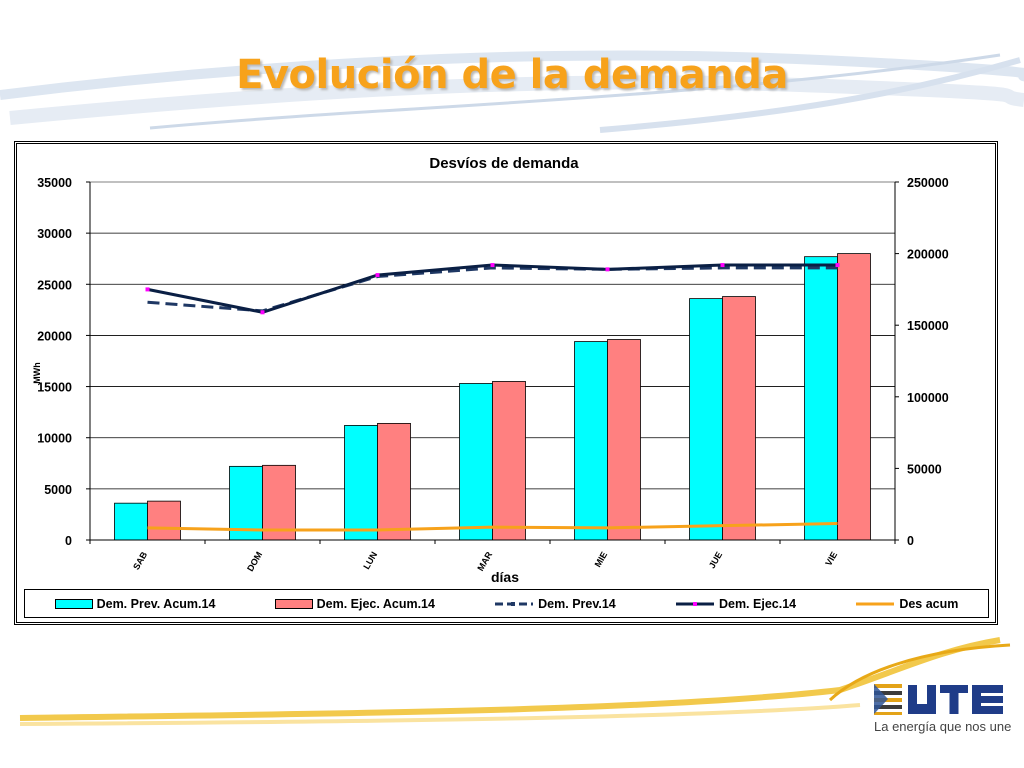 The image size is (1024, 768). What do you see at coordinates (254, 561) in the screenshot?
I see `x-tick-label: DOM` at bounding box center [254, 561].